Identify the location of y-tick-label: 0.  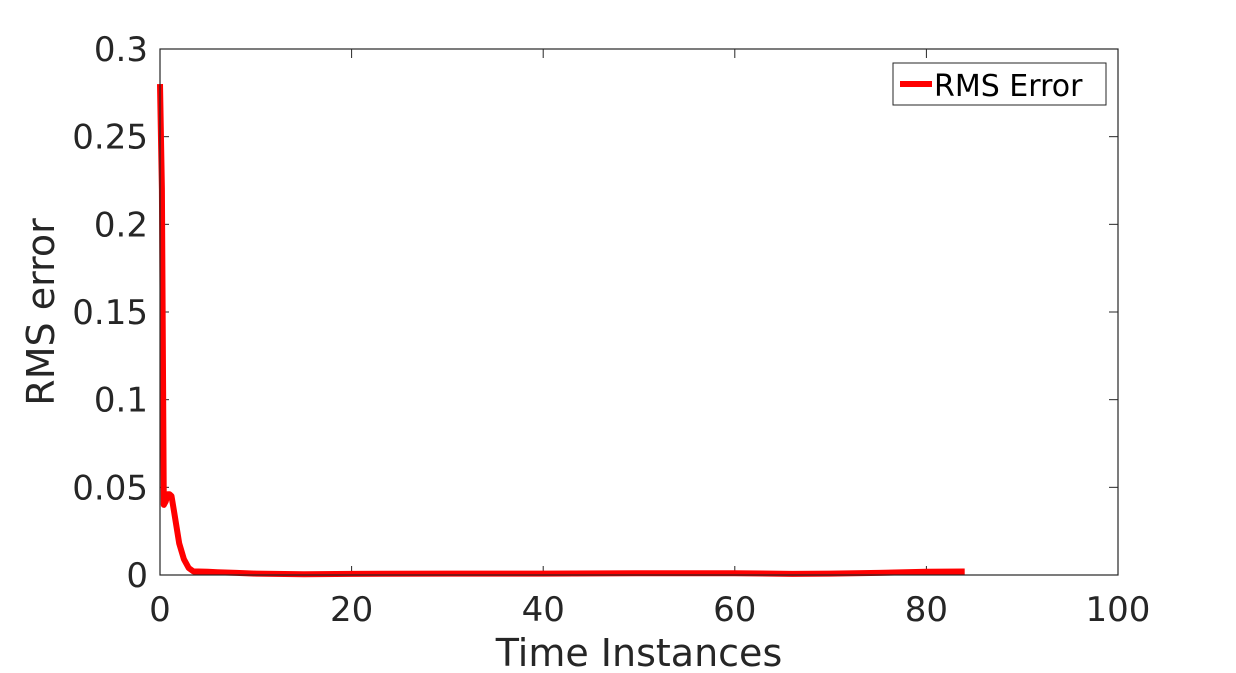
(137, 576).